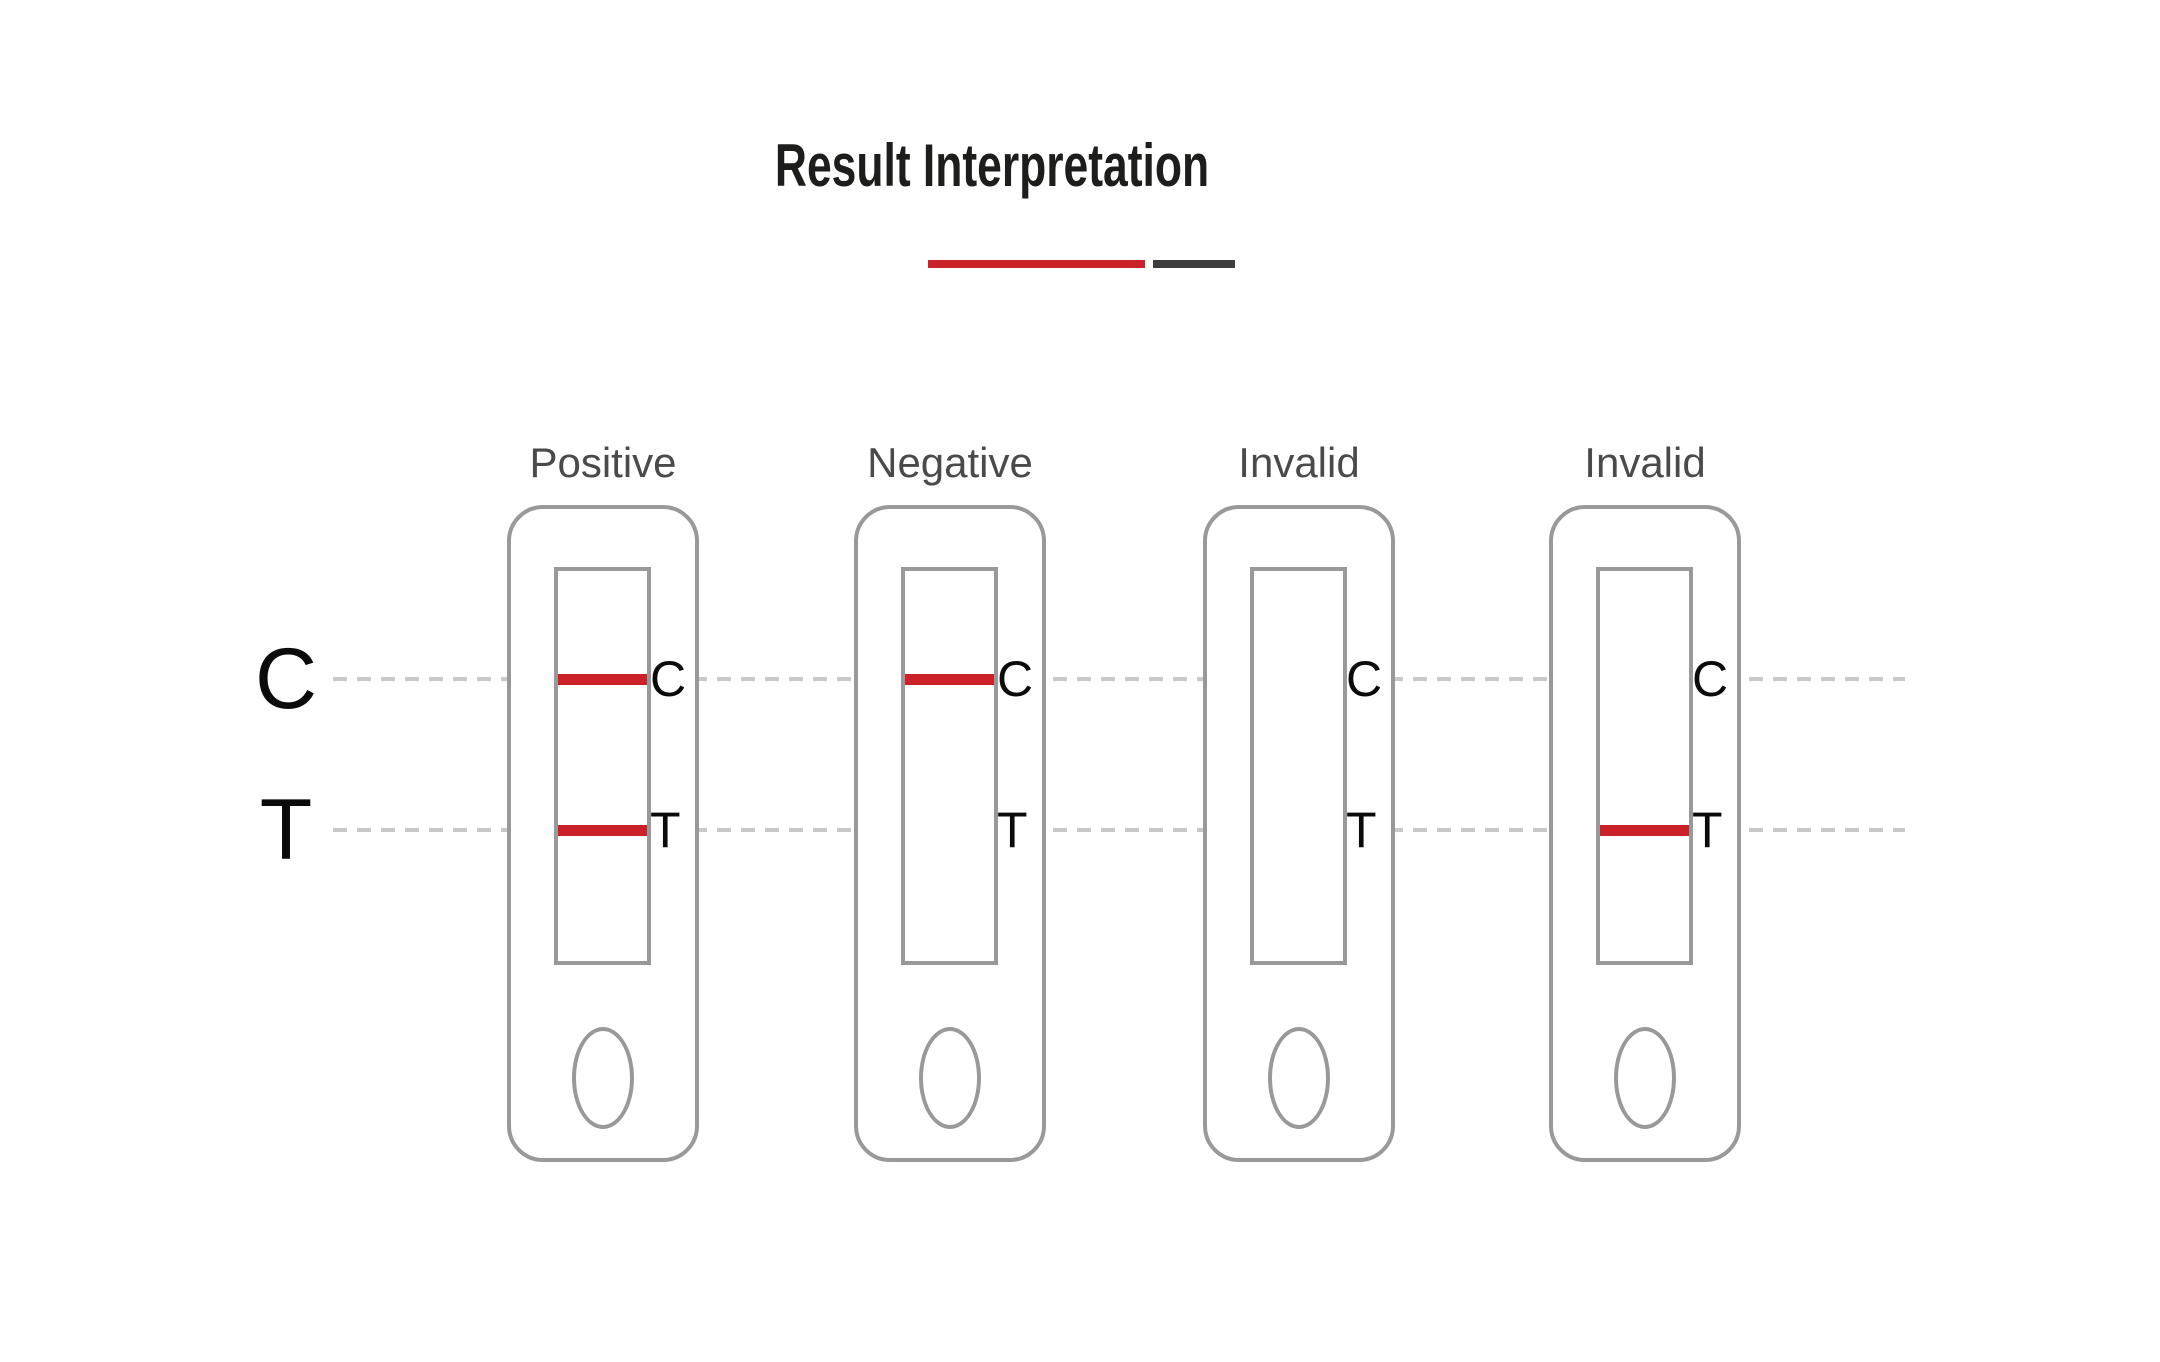 This screenshot has height=1362, width=2160. I want to click on cassette-negative: Negative C T, so click(950, 801).